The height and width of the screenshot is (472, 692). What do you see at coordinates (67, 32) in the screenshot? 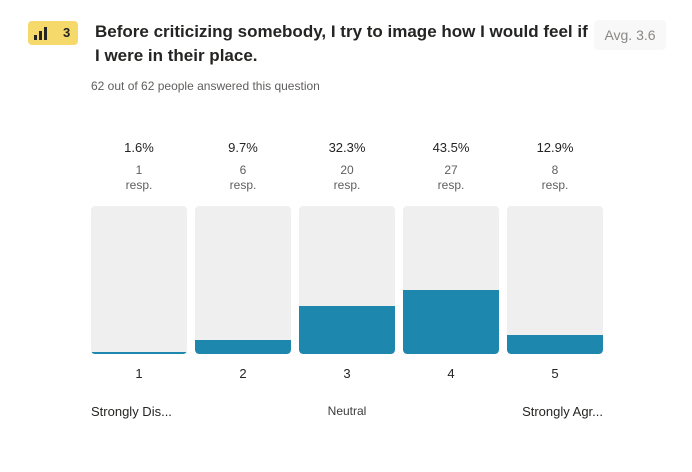
I see `question-number: 3` at bounding box center [67, 32].